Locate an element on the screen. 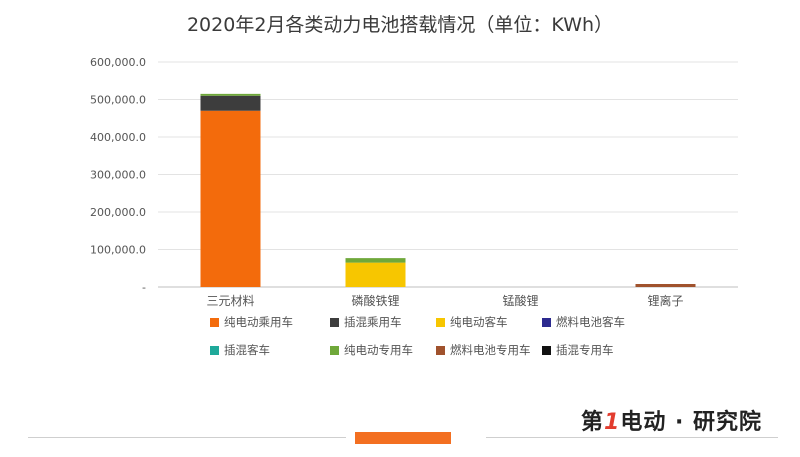 The width and height of the screenshot is (800, 457). legend-label: 燃料电池客车 is located at coordinates (590, 322).